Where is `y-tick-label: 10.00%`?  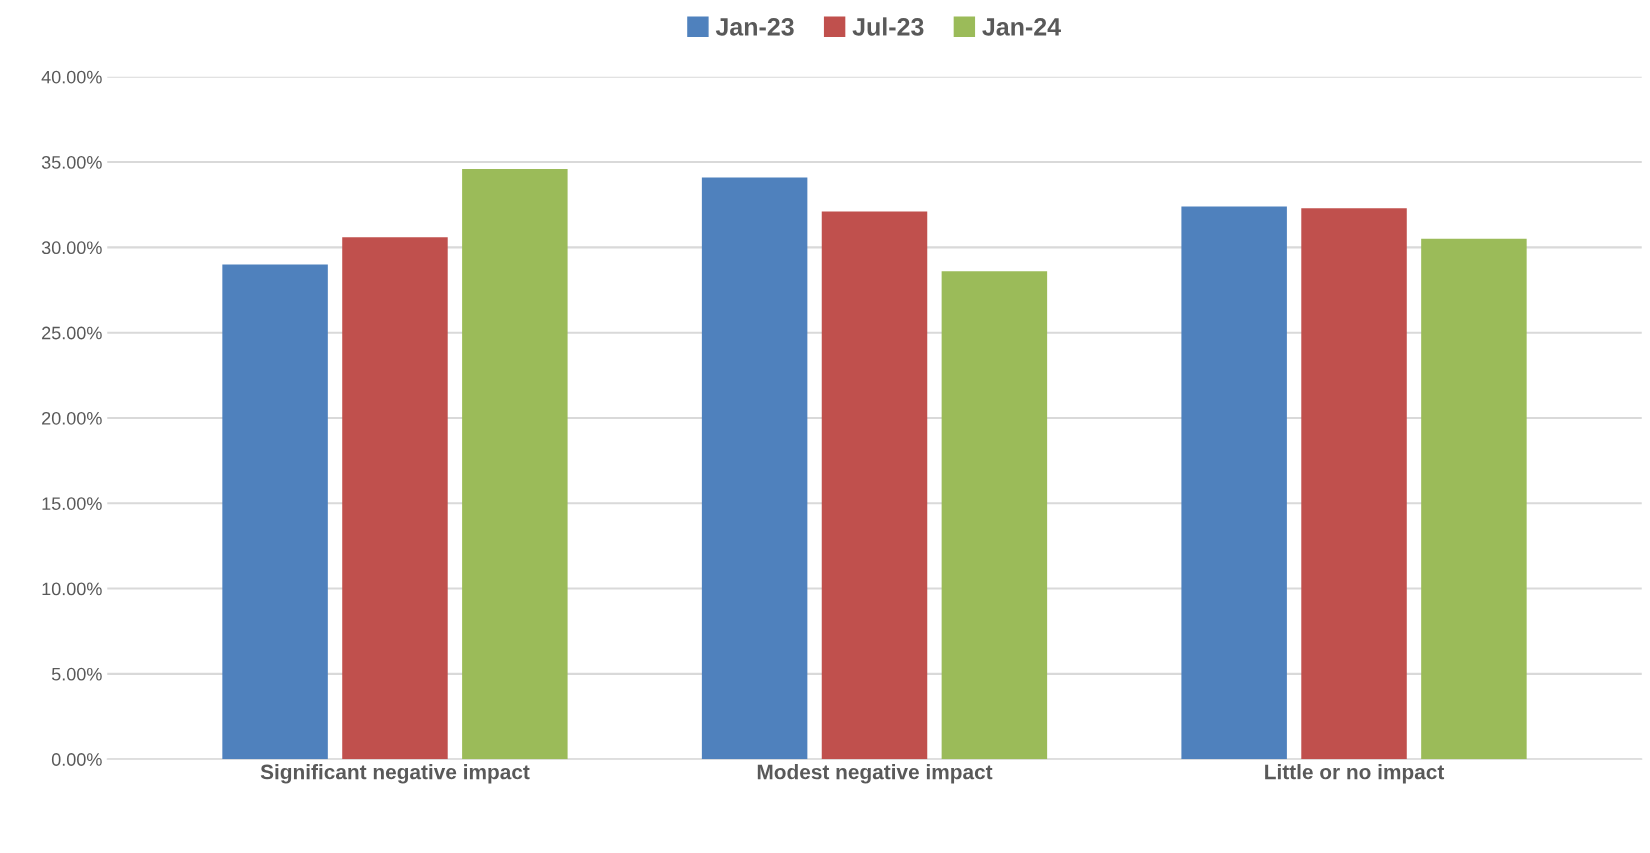
y-tick-label: 10.00% is located at coordinates (72, 589).